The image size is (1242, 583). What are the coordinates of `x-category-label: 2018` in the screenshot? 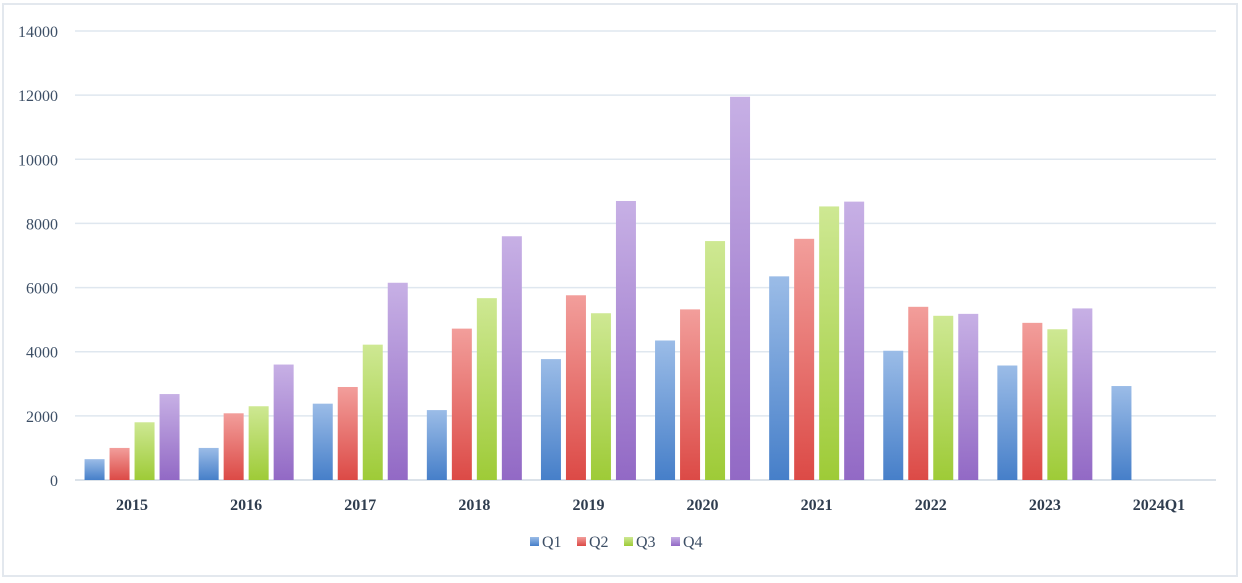 It's located at (474, 505).